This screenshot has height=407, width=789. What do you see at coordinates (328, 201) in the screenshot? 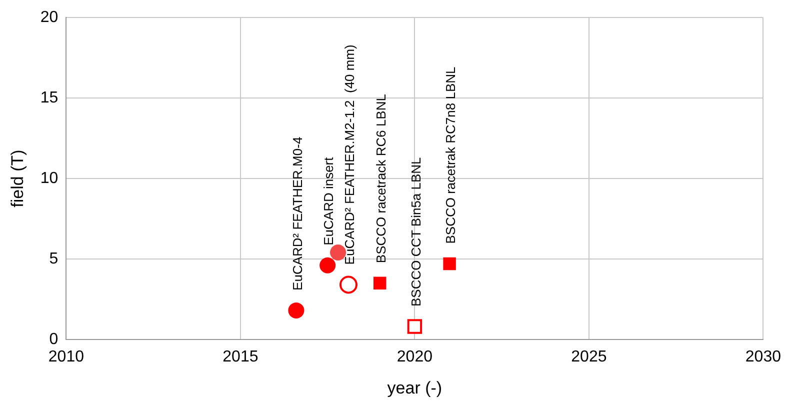
I see `annotation: EuCARD insert` at bounding box center [328, 201].